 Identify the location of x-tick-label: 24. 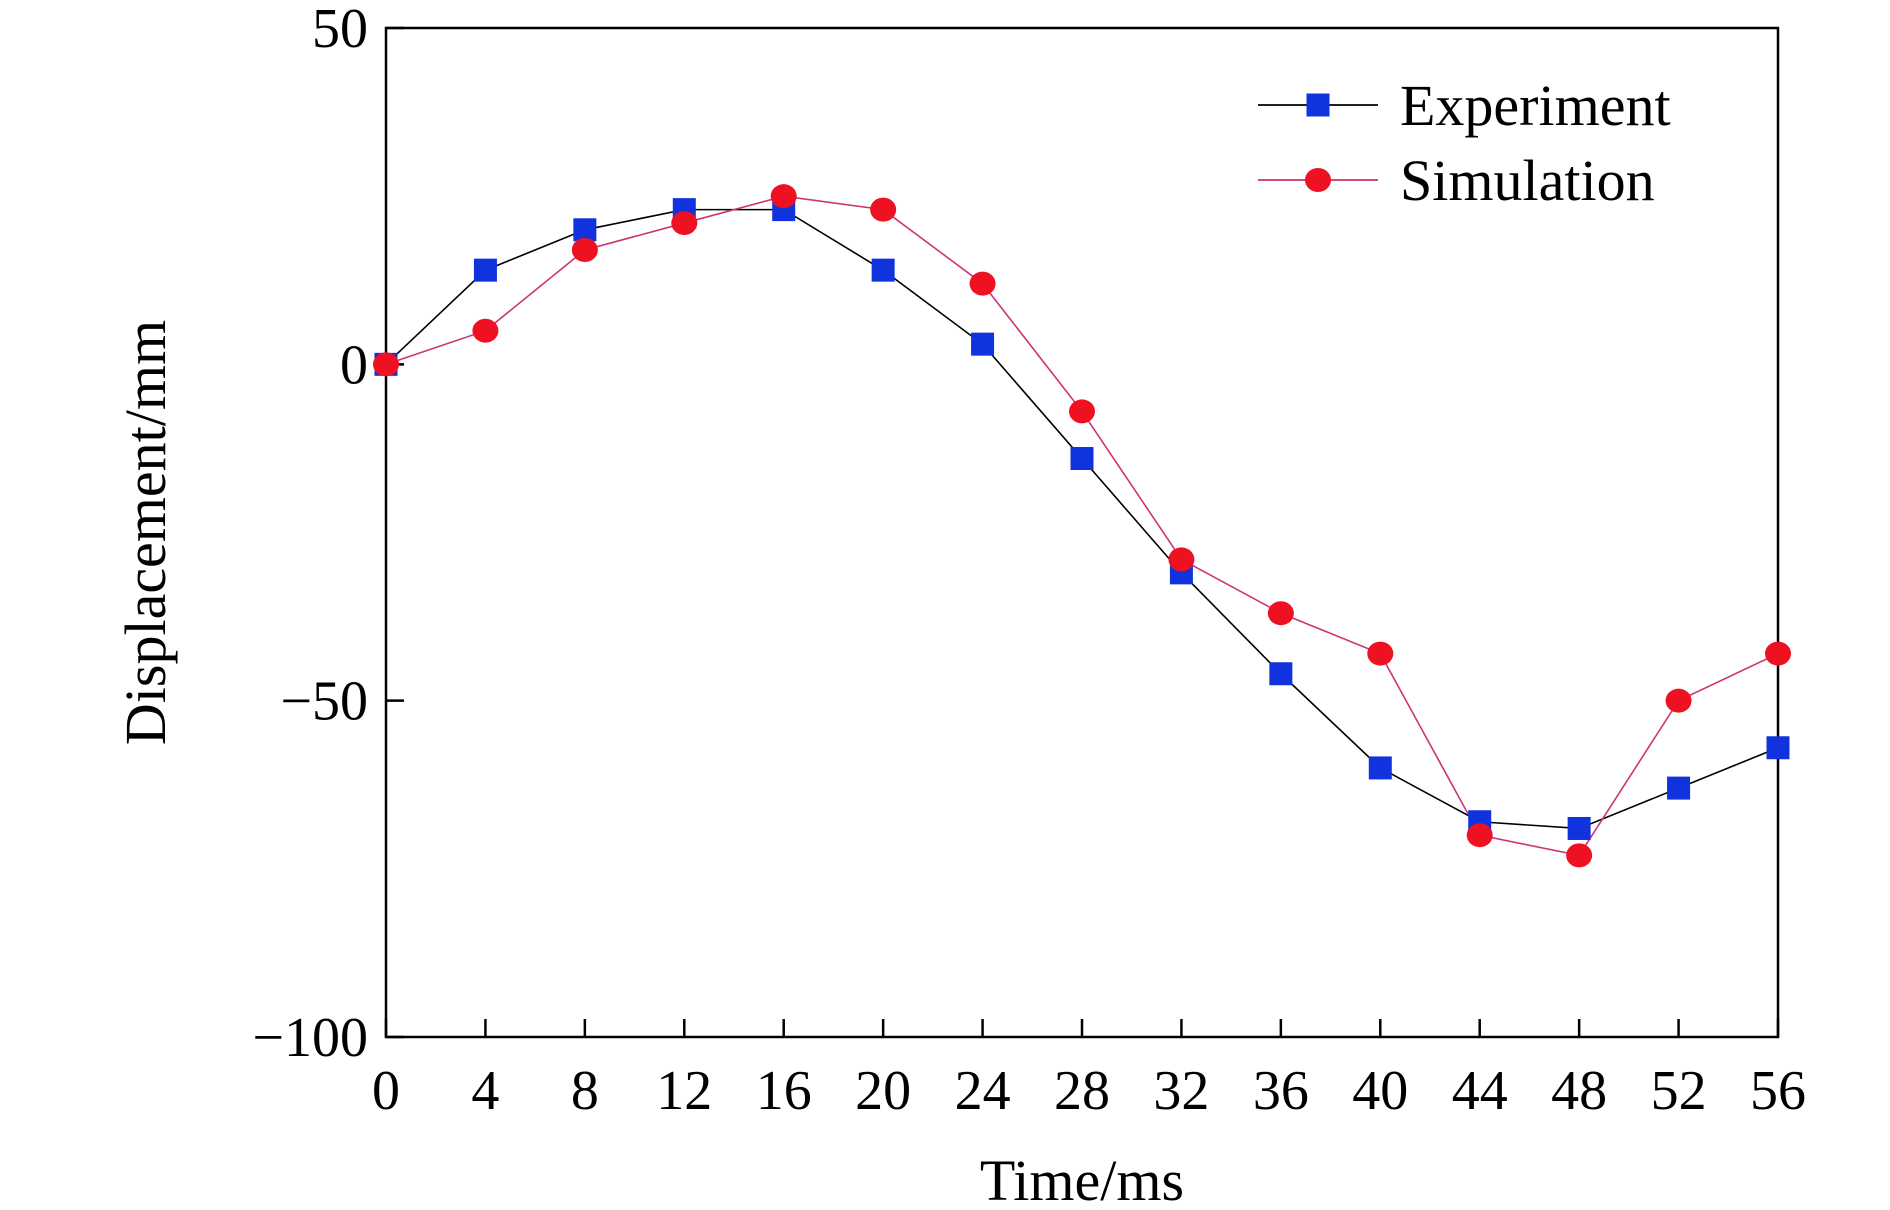
(983, 1091).